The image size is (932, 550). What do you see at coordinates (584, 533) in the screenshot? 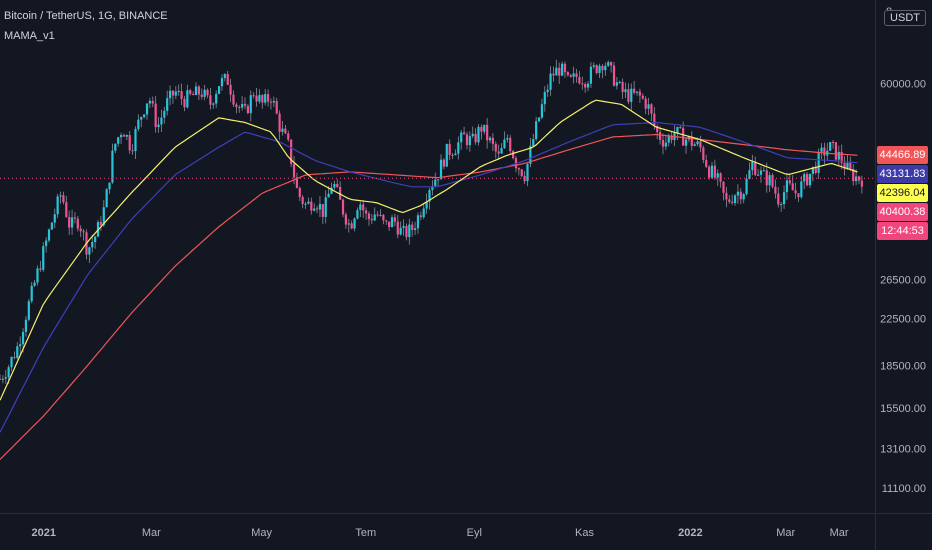
I see `x-tick-label: Kas` at bounding box center [584, 533].